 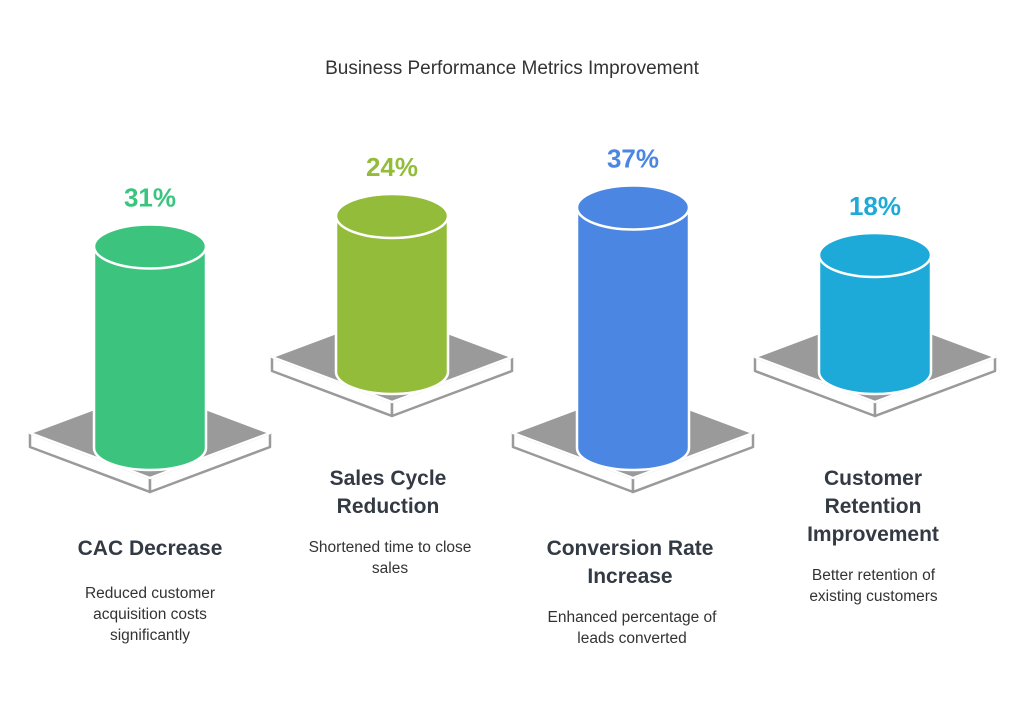 What do you see at coordinates (875, 206) in the screenshot?
I see `value-label-retention: 18%` at bounding box center [875, 206].